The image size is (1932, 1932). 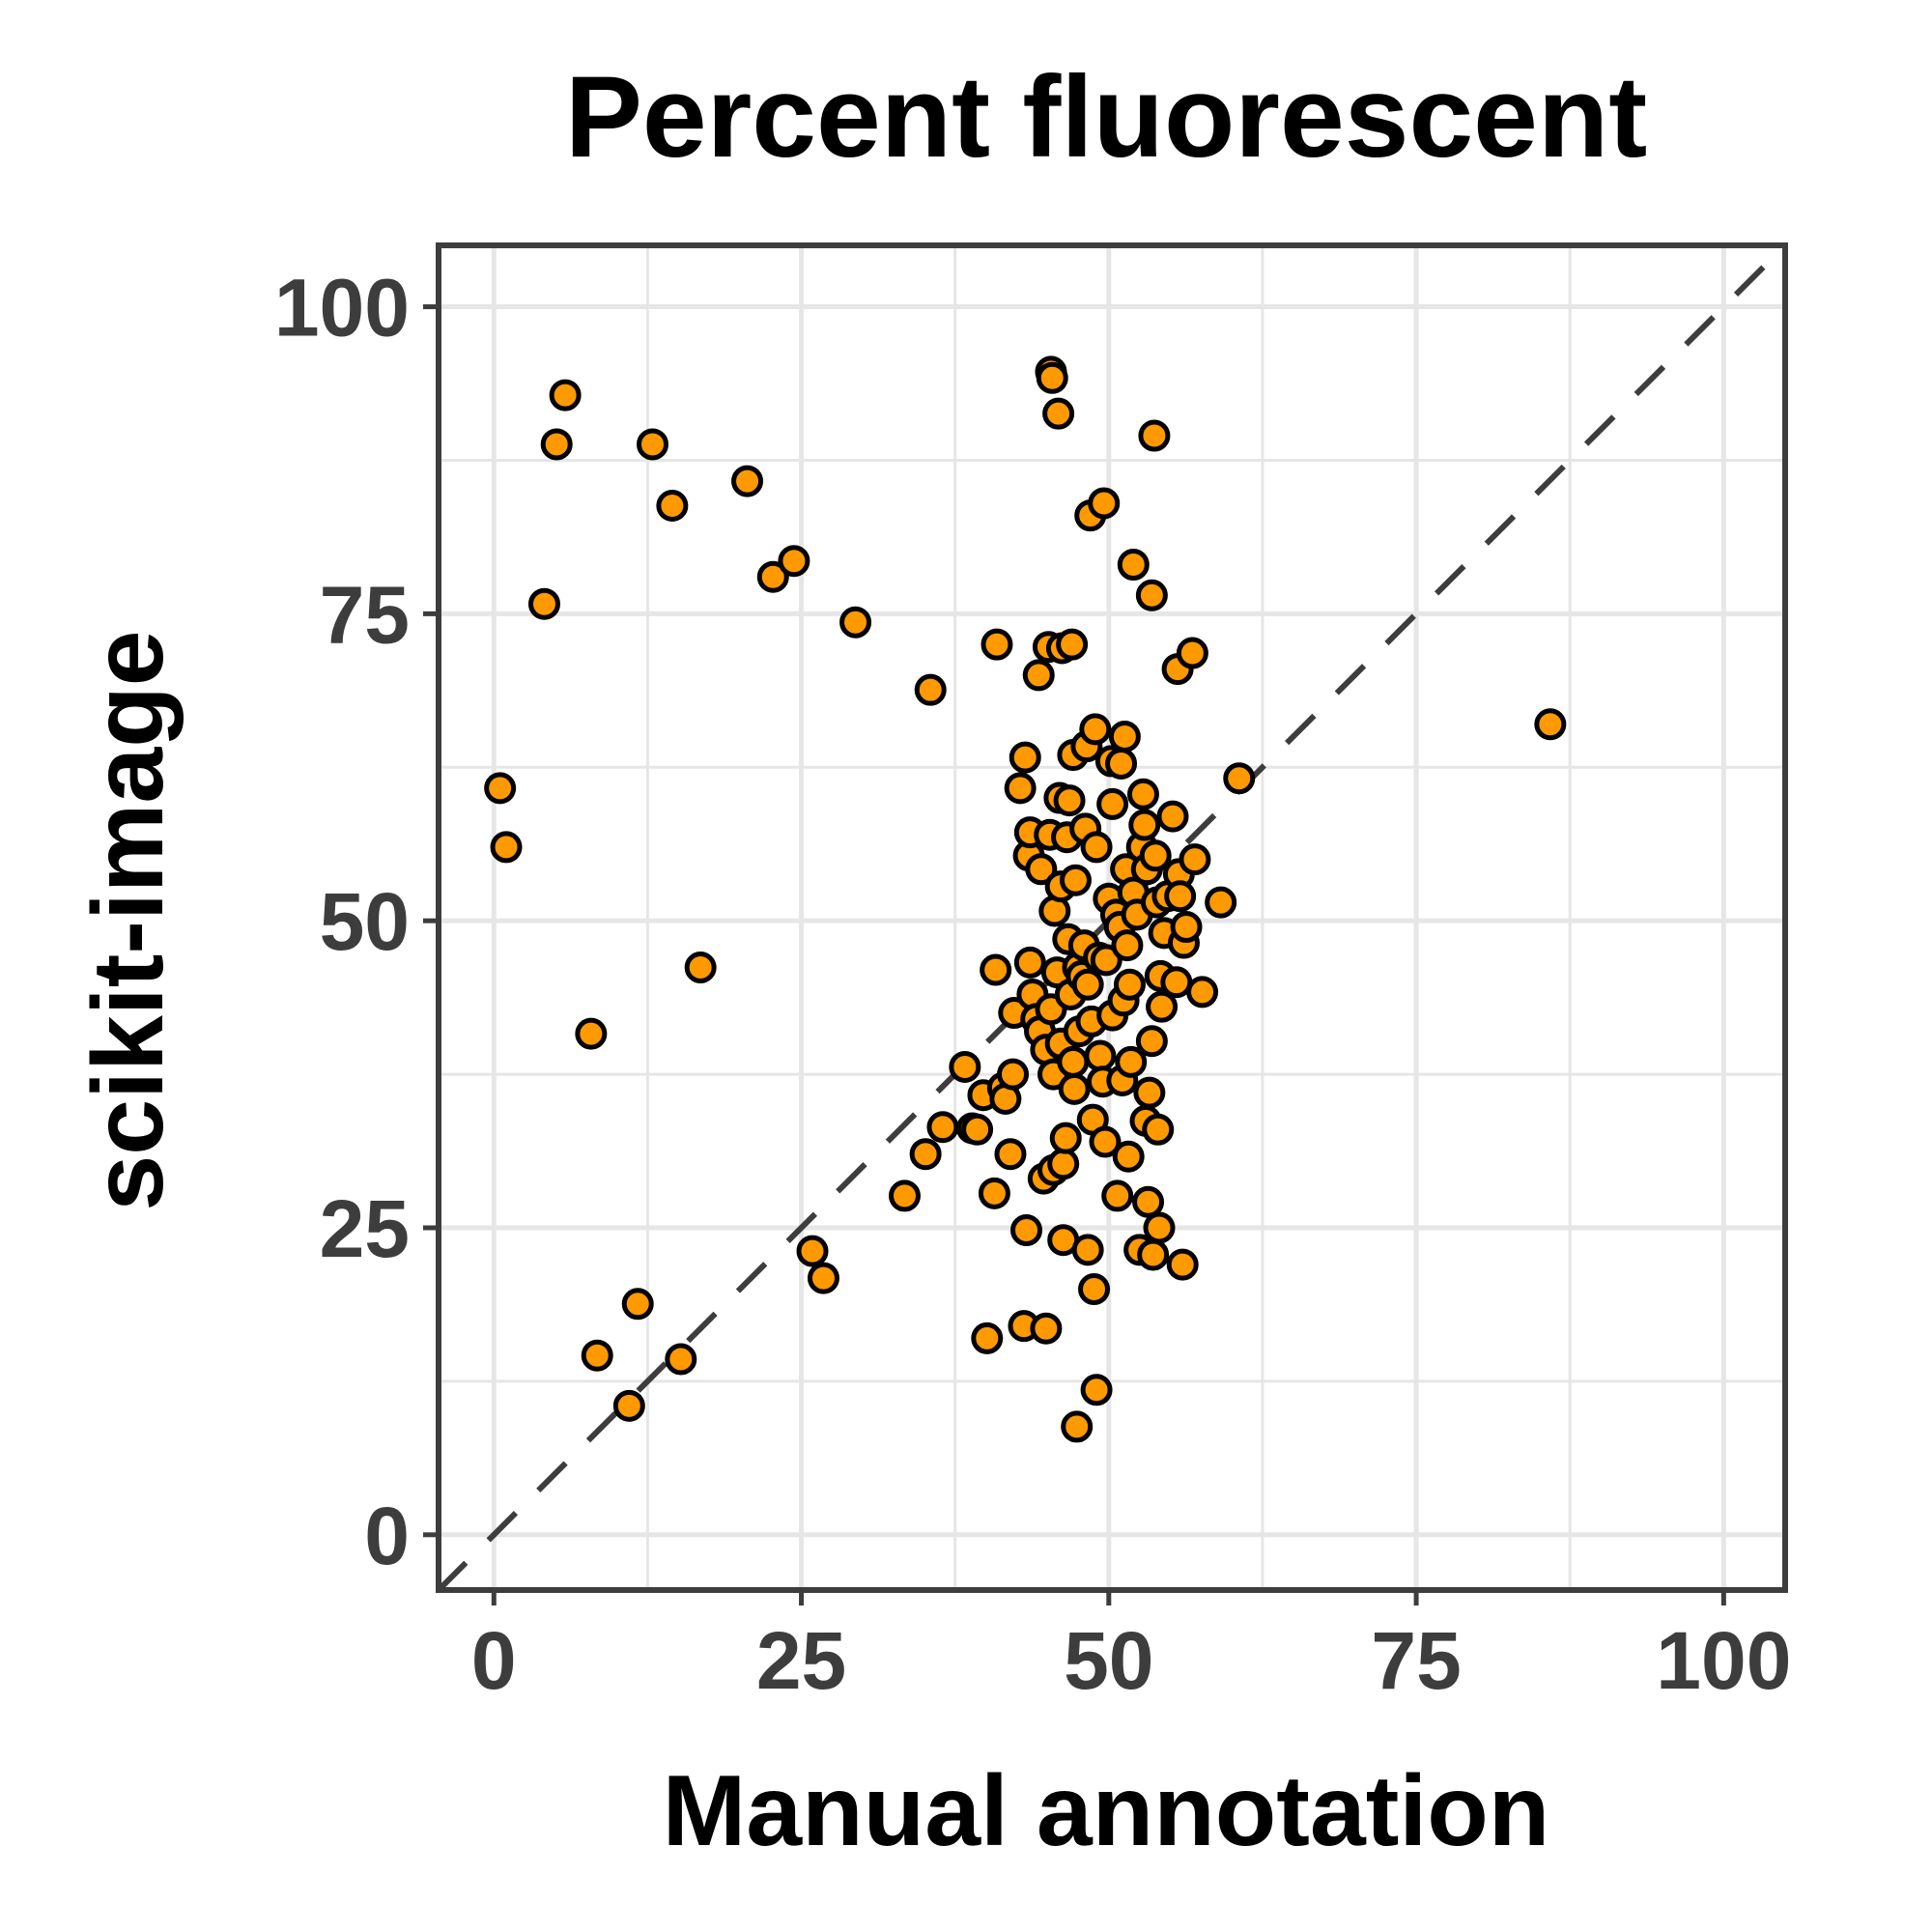 I want to click on y-tick-label: 50, so click(x=365, y=921).